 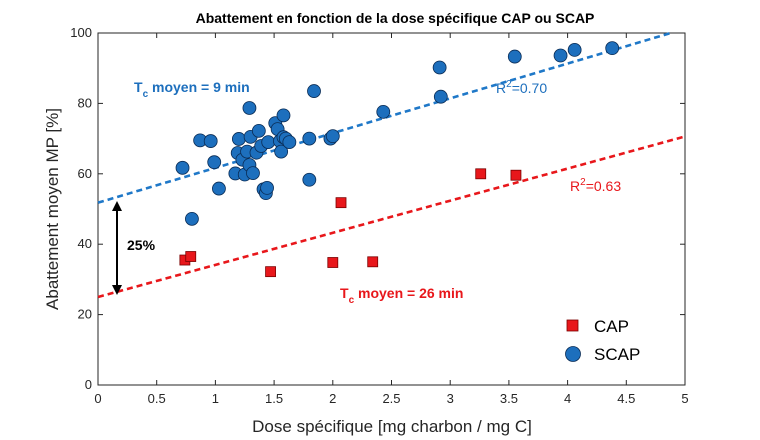 What do you see at coordinates (85, 102) in the screenshot?
I see `y-tick-label: 80` at bounding box center [85, 102].